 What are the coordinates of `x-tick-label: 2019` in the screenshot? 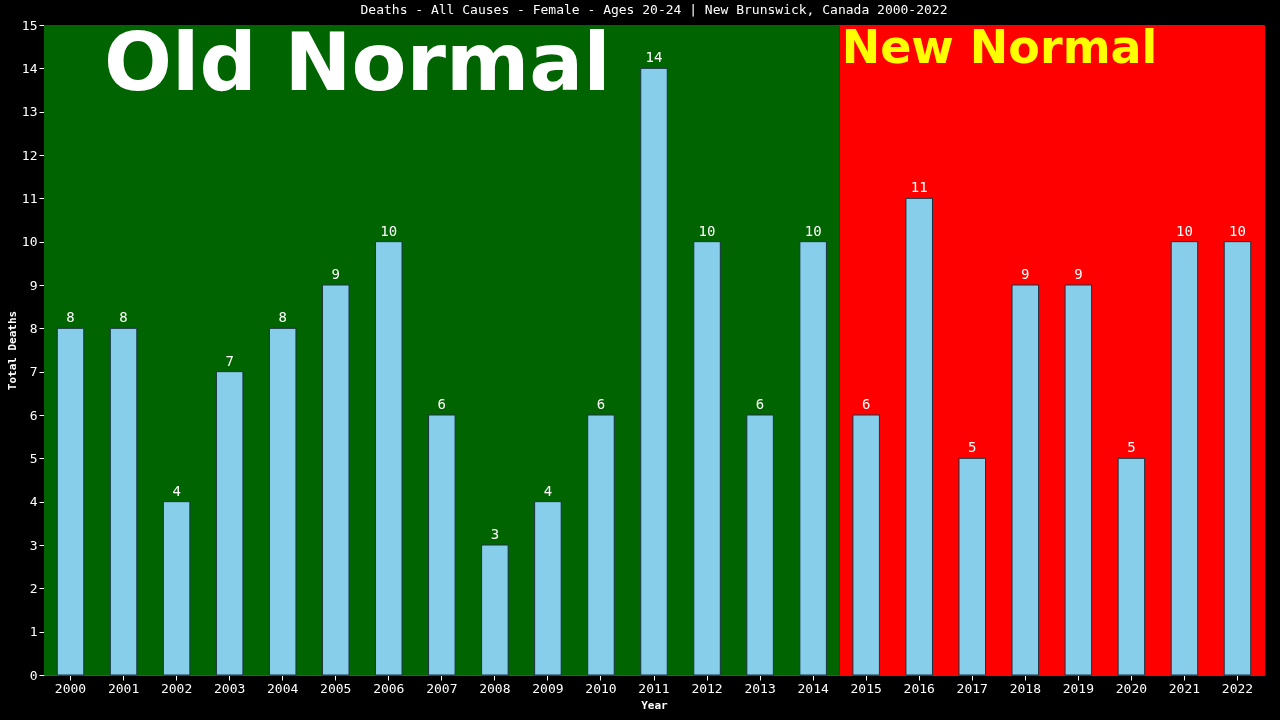 It's located at (1078, 688).